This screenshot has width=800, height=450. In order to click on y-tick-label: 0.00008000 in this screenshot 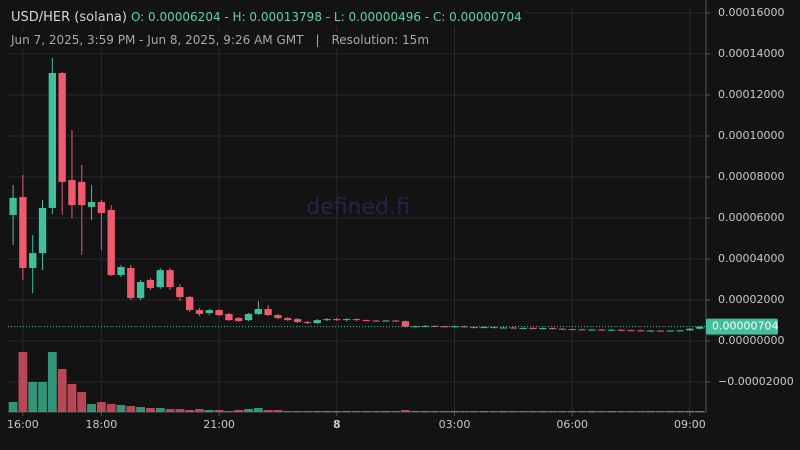, I will do `click(751, 176)`.